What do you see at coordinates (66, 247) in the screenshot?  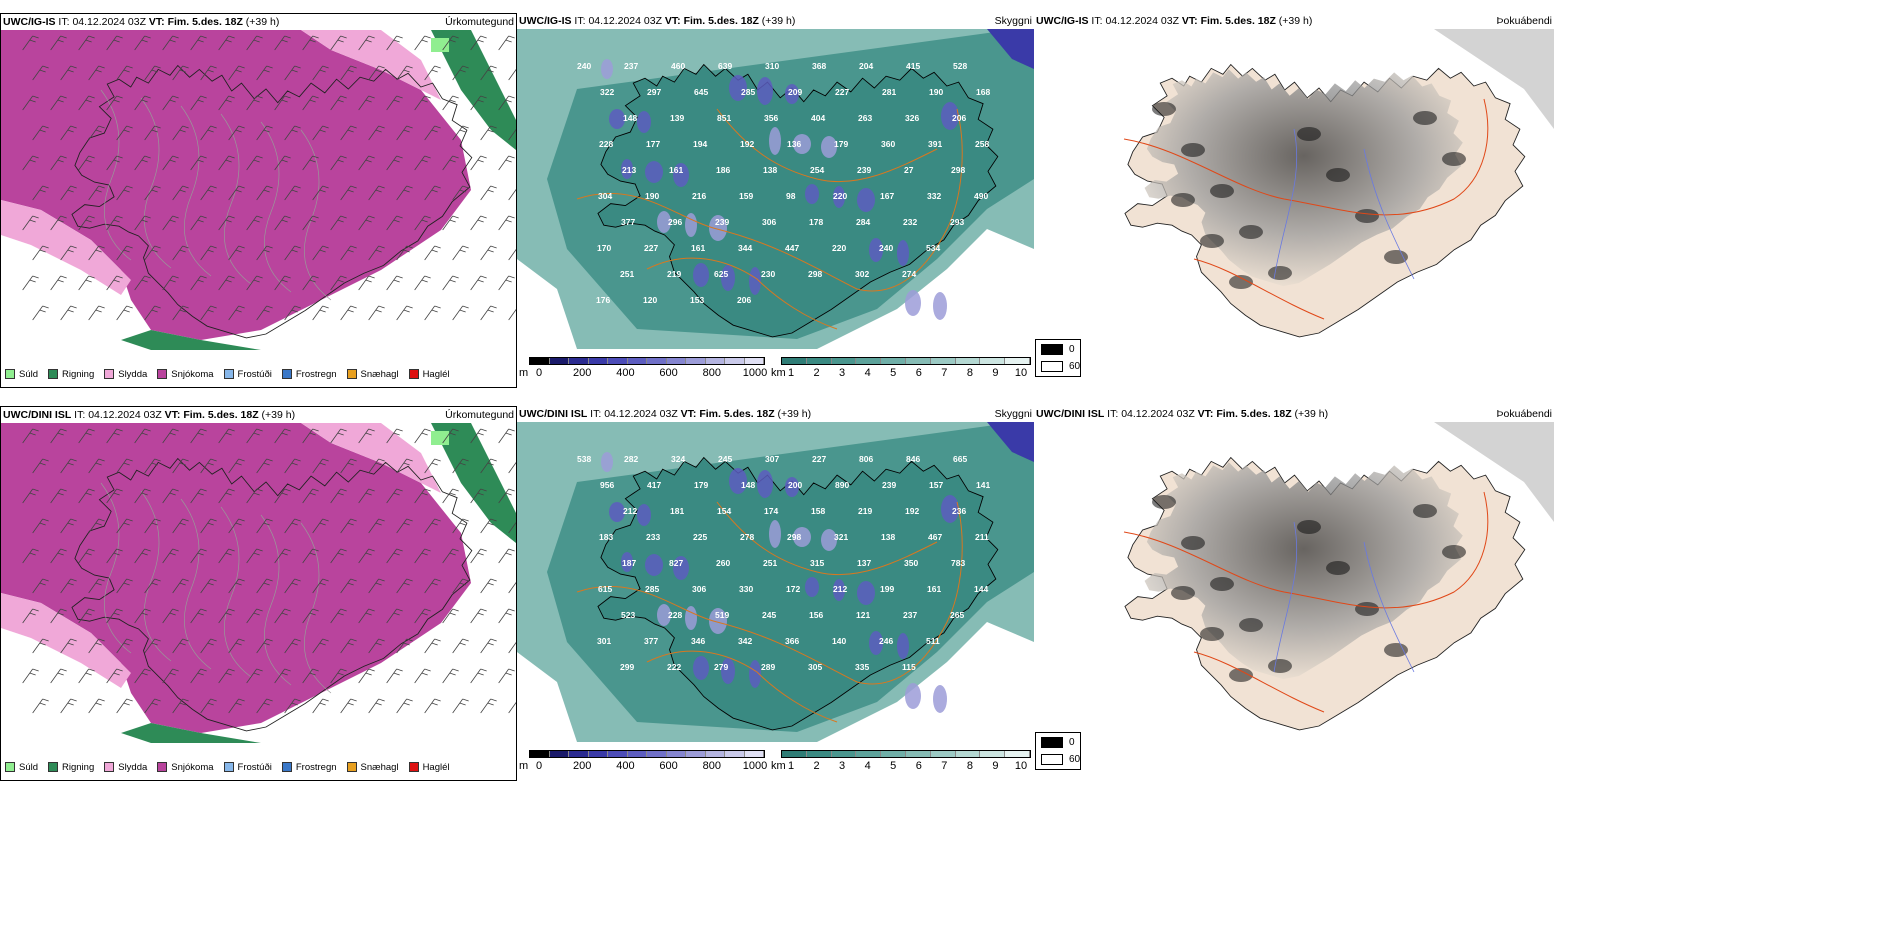 I see `sleet-region` at bounding box center [66, 247].